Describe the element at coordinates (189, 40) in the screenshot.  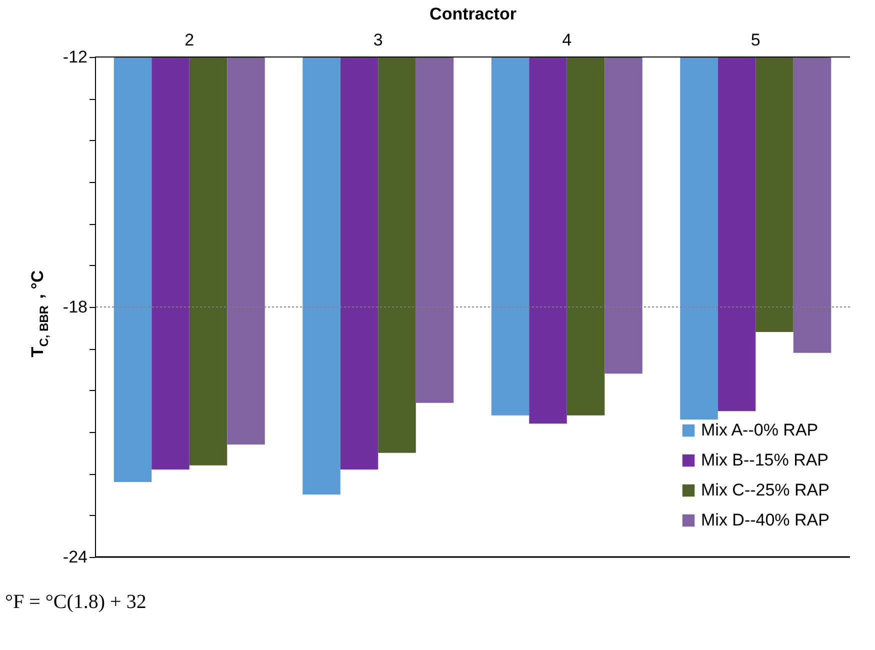
I see `x-tick-label: 2` at that location.